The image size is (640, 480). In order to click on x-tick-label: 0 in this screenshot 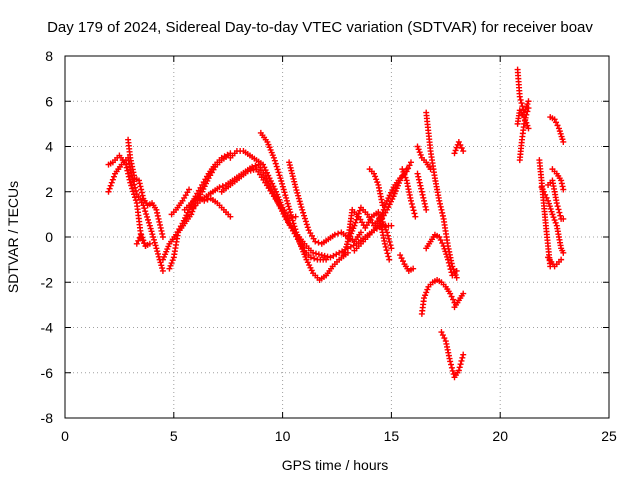, I will do `click(65, 436)`.